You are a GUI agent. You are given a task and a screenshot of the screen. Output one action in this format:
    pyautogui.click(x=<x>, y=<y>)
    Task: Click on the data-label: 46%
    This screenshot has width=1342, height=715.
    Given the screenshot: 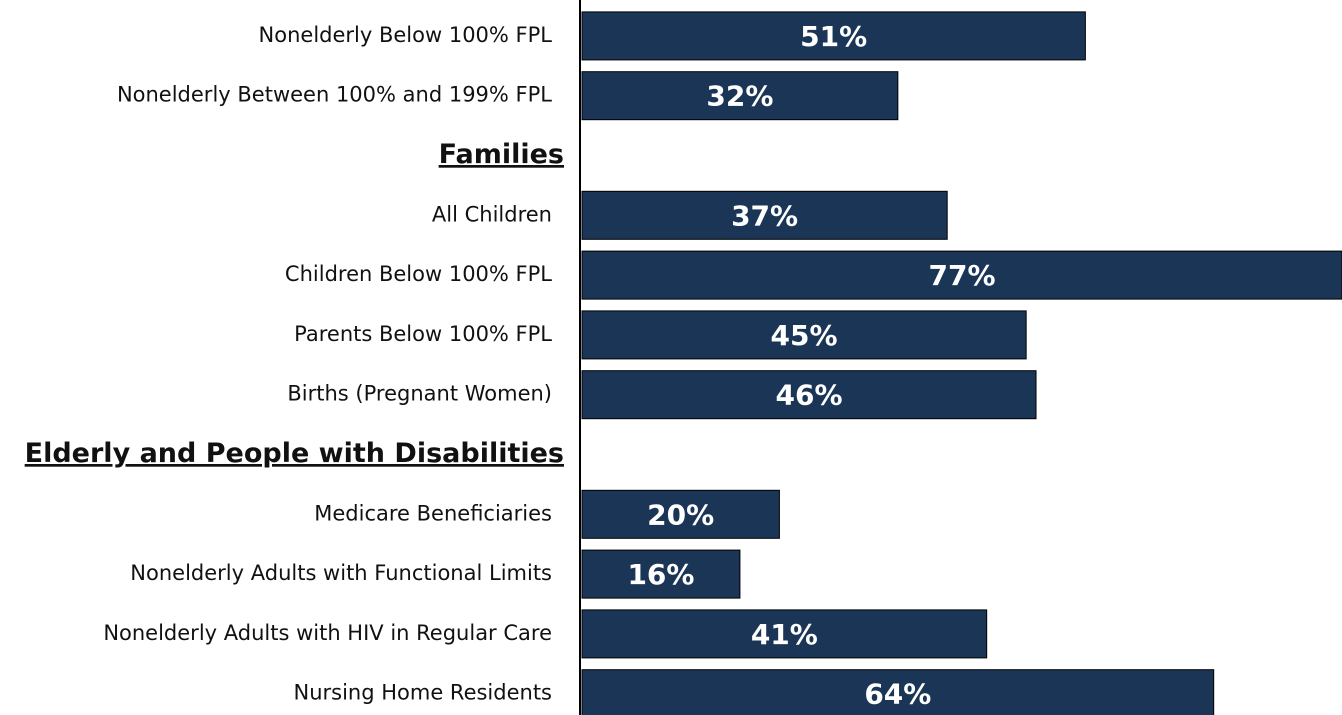 What is the action you would take?
    pyautogui.click(x=808, y=395)
    